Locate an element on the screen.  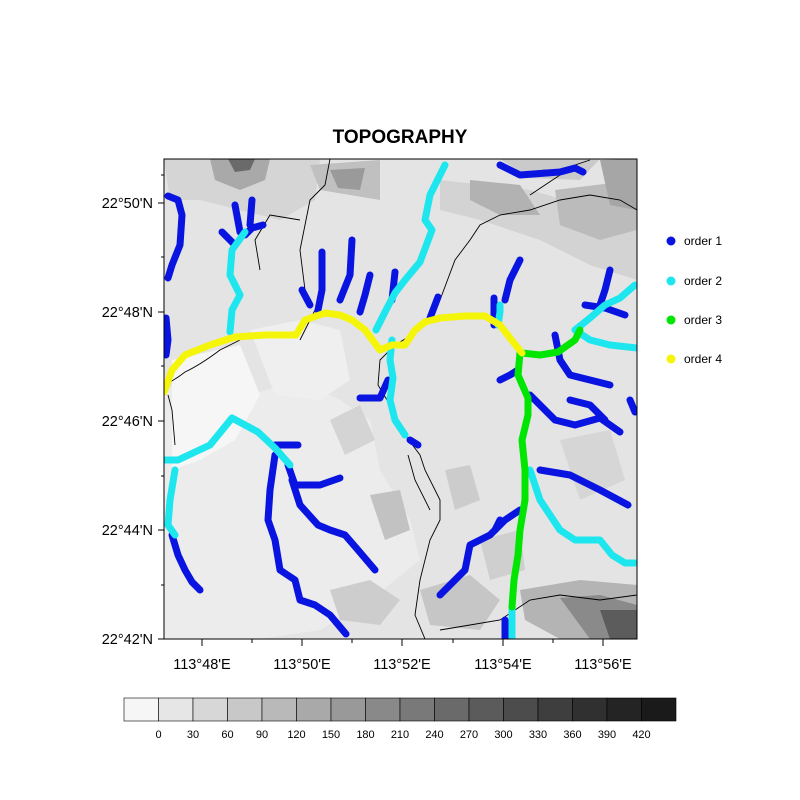
lat-tick-label: 22°44'N is located at coordinates (127, 531).